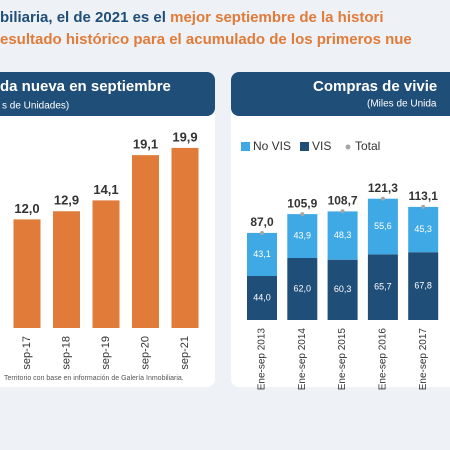 This screenshot has width=450, height=450. I want to click on x-tick-label: sep-21, so click(185, 353).